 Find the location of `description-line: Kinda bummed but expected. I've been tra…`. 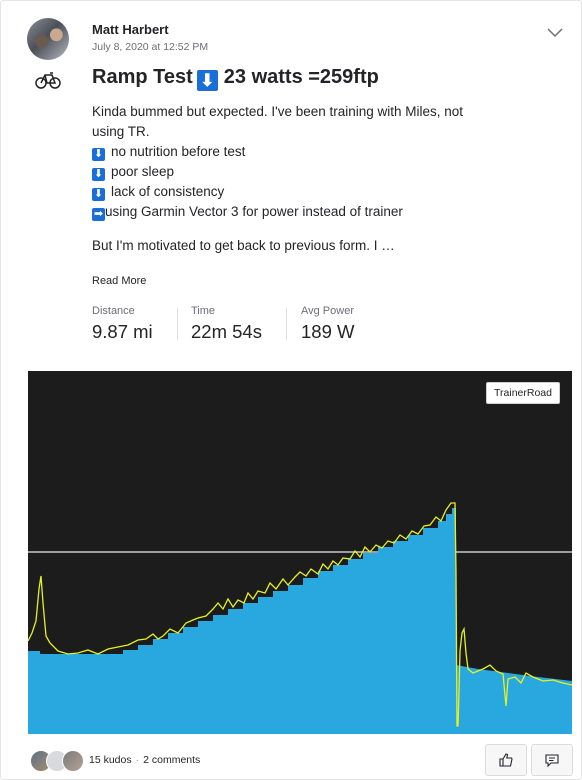

description-line: Kinda bummed but expected. I've been tra… is located at coordinates (278, 111).